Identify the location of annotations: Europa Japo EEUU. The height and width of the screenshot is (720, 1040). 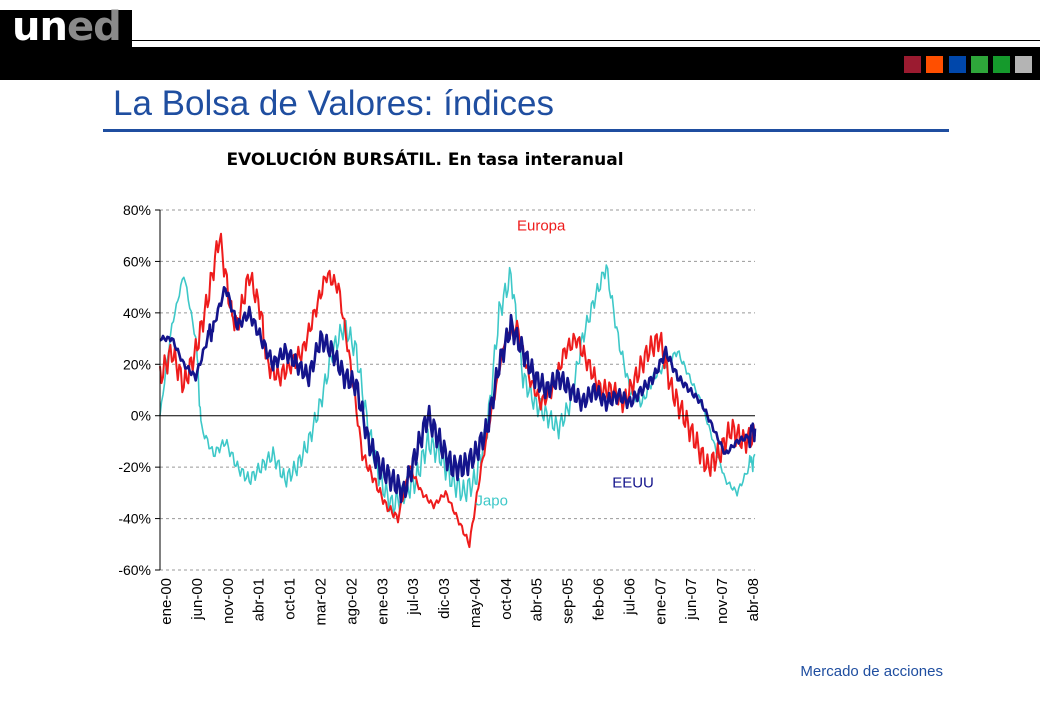
(564, 364).